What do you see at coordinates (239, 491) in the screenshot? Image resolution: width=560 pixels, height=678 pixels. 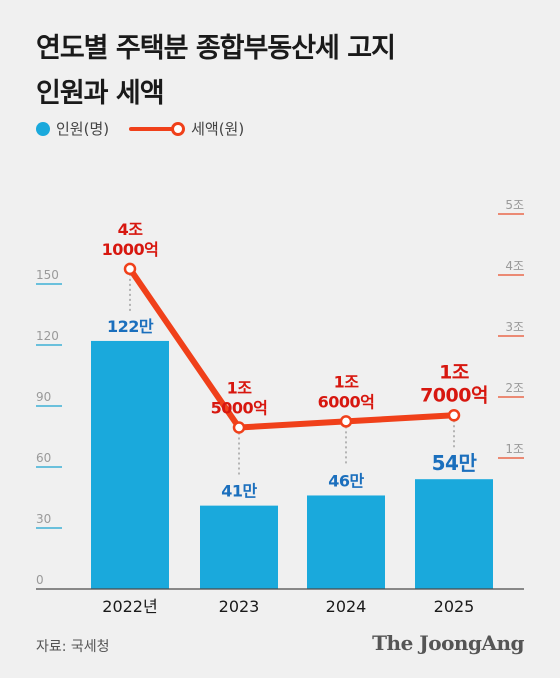 I see `bar-value-label: 41만` at bounding box center [239, 491].